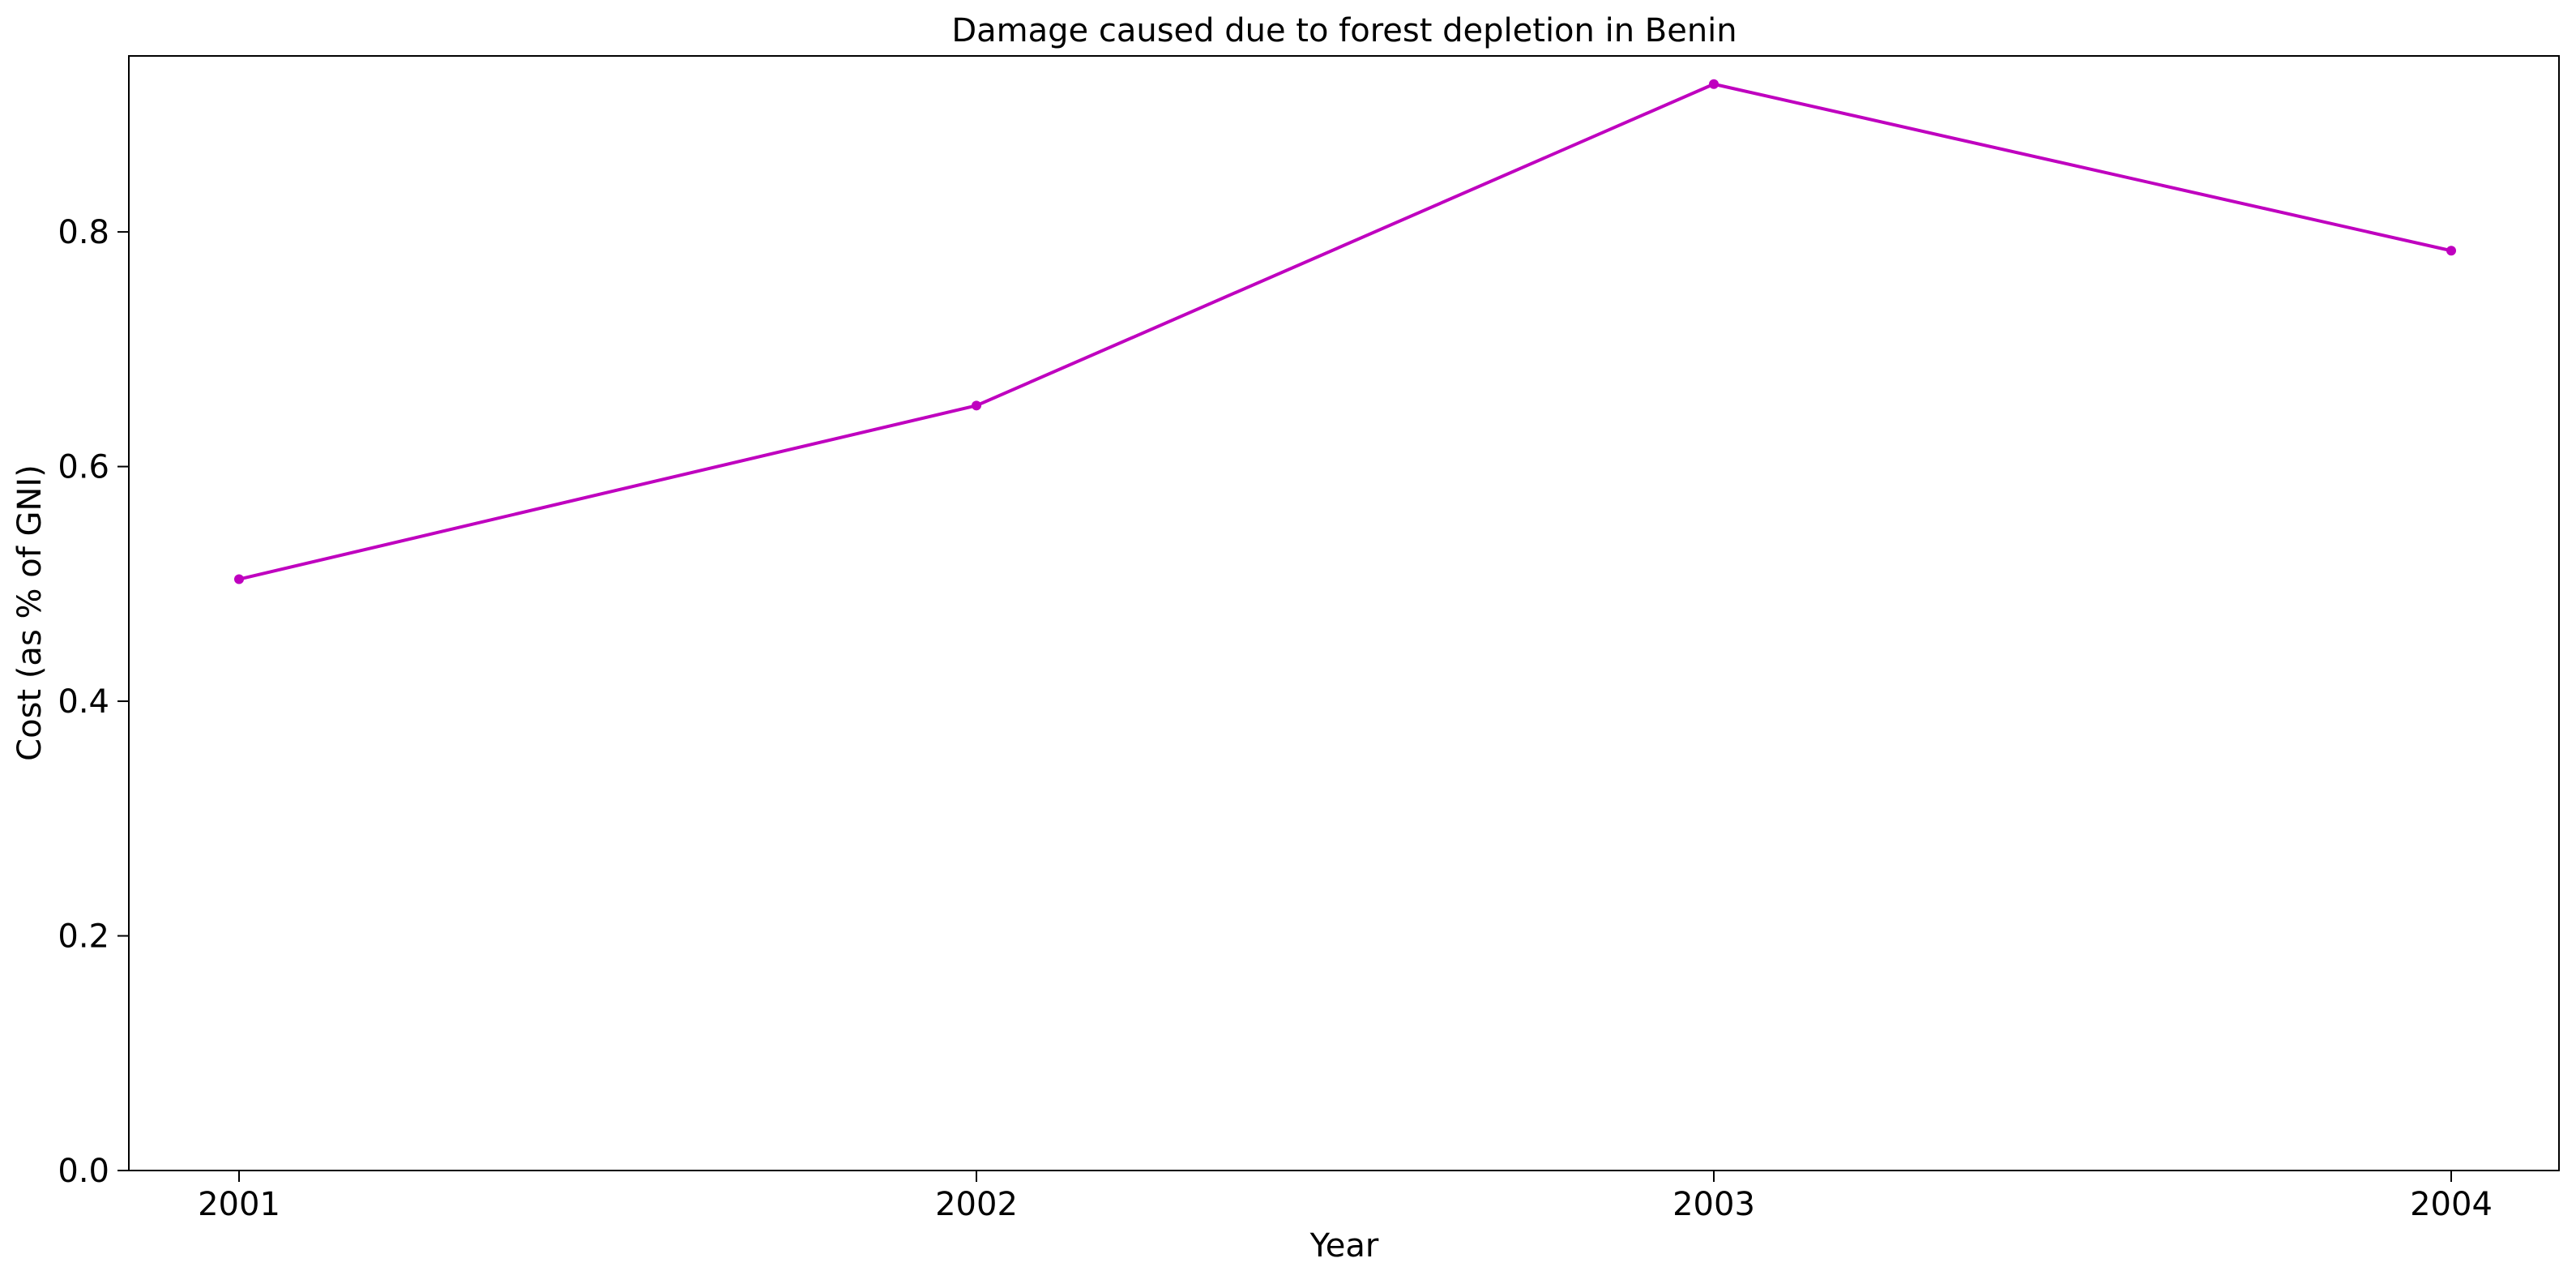 The width and height of the screenshot is (2576, 1284). What do you see at coordinates (1344, 1246) in the screenshot?
I see `x-axis-label: Year` at bounding box center [1344, 1246].